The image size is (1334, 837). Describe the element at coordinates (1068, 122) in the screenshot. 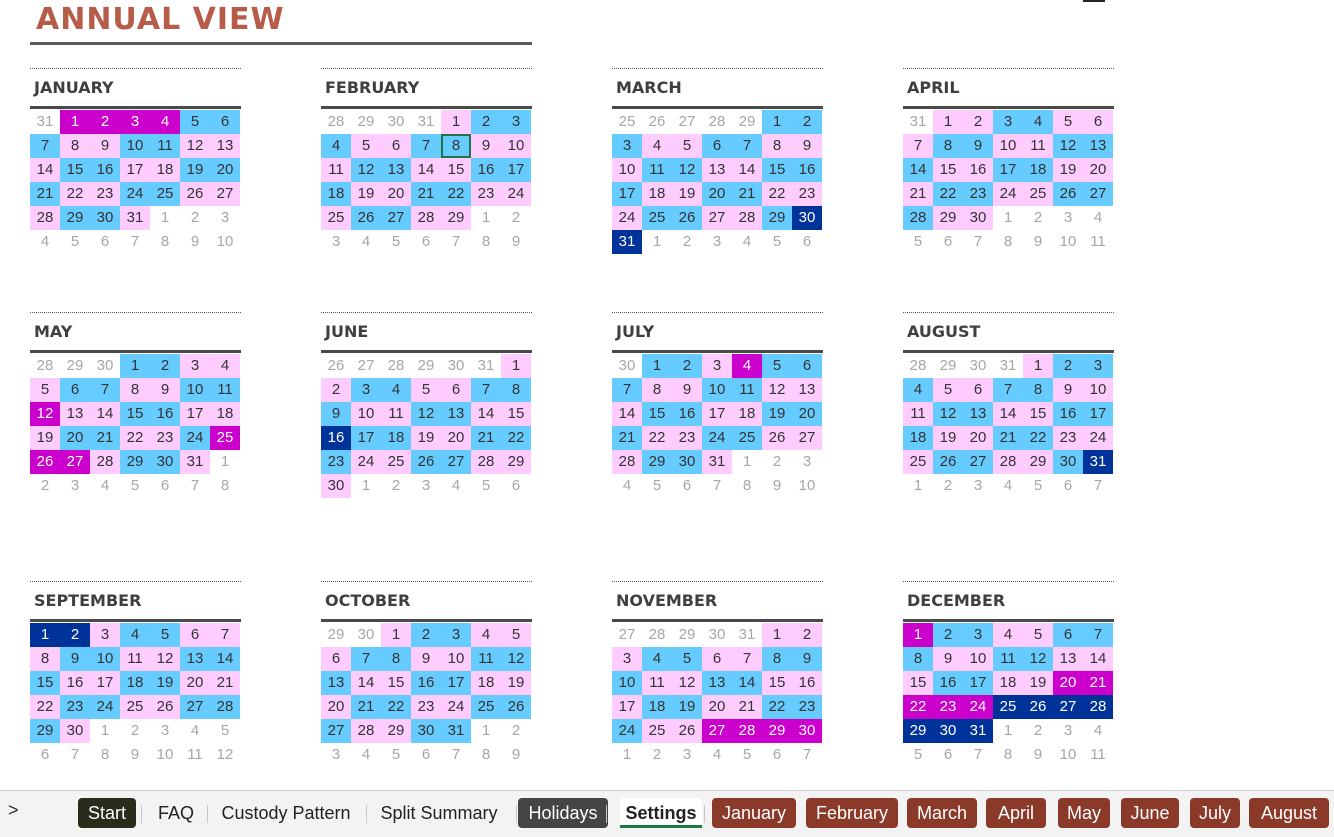

I see `day-cell: 5` at that location.